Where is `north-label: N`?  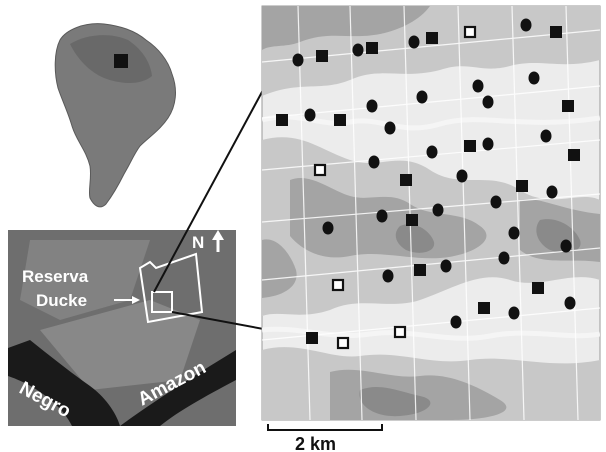 north-label: N is located at coordinates (198, 242).